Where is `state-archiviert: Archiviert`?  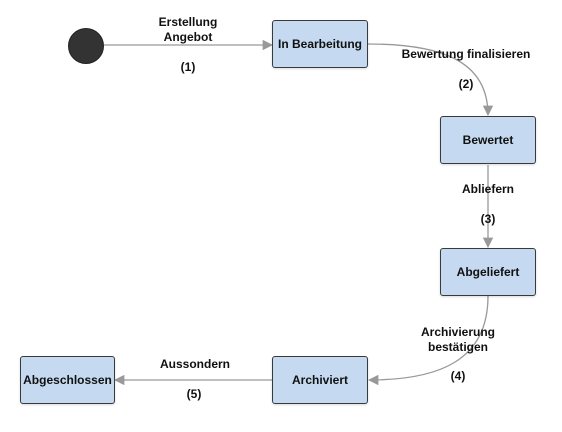
state-archiviert: Archiviert is located at coordinates (320, 380).